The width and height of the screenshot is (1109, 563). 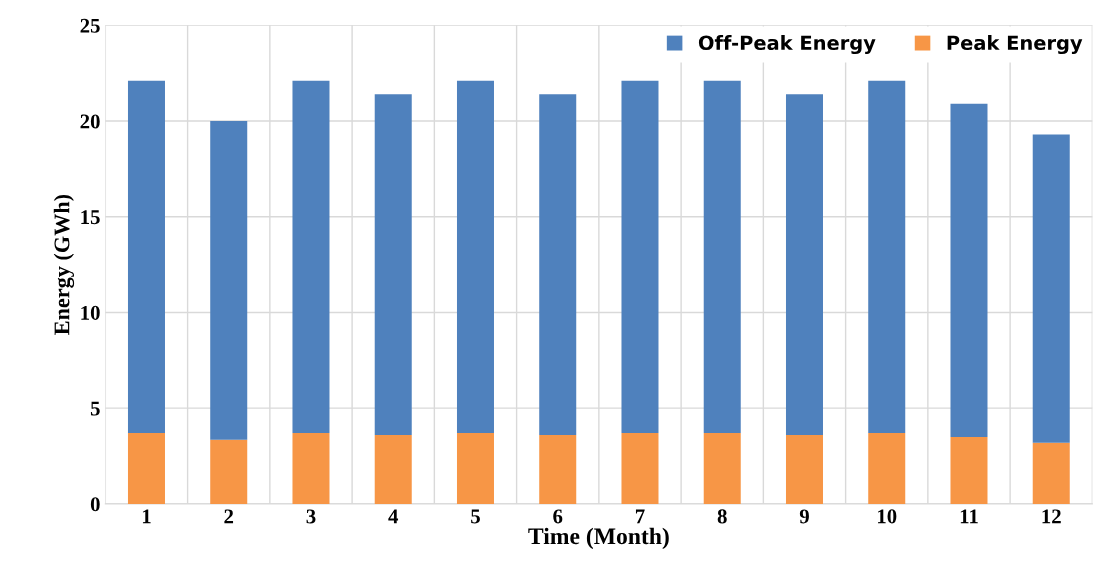 I want to click on x-tick-label: 3, so click(x=311, y=516).